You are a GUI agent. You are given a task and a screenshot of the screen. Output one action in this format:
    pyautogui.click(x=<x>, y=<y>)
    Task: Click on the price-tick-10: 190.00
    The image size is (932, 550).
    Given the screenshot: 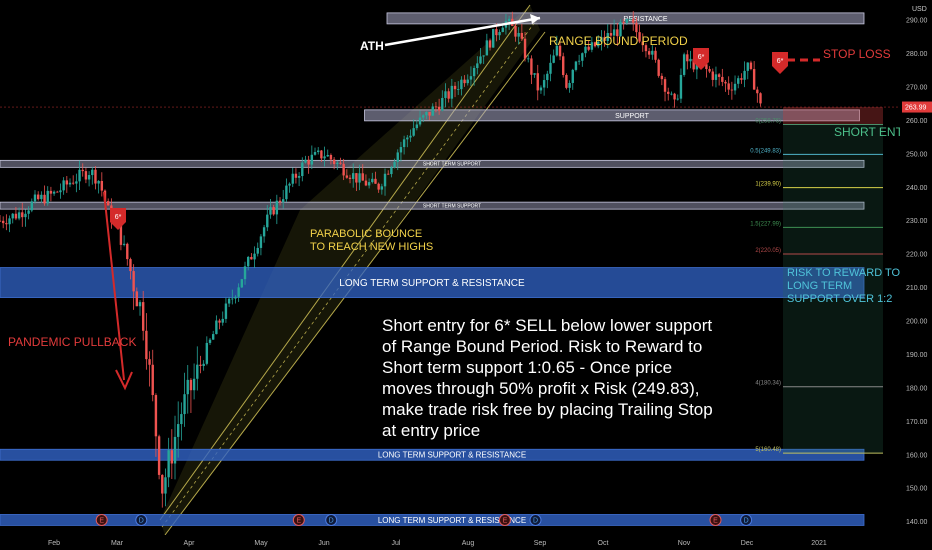 What is the action you would take?
    pyautogui.click(x=917, y=355)
    